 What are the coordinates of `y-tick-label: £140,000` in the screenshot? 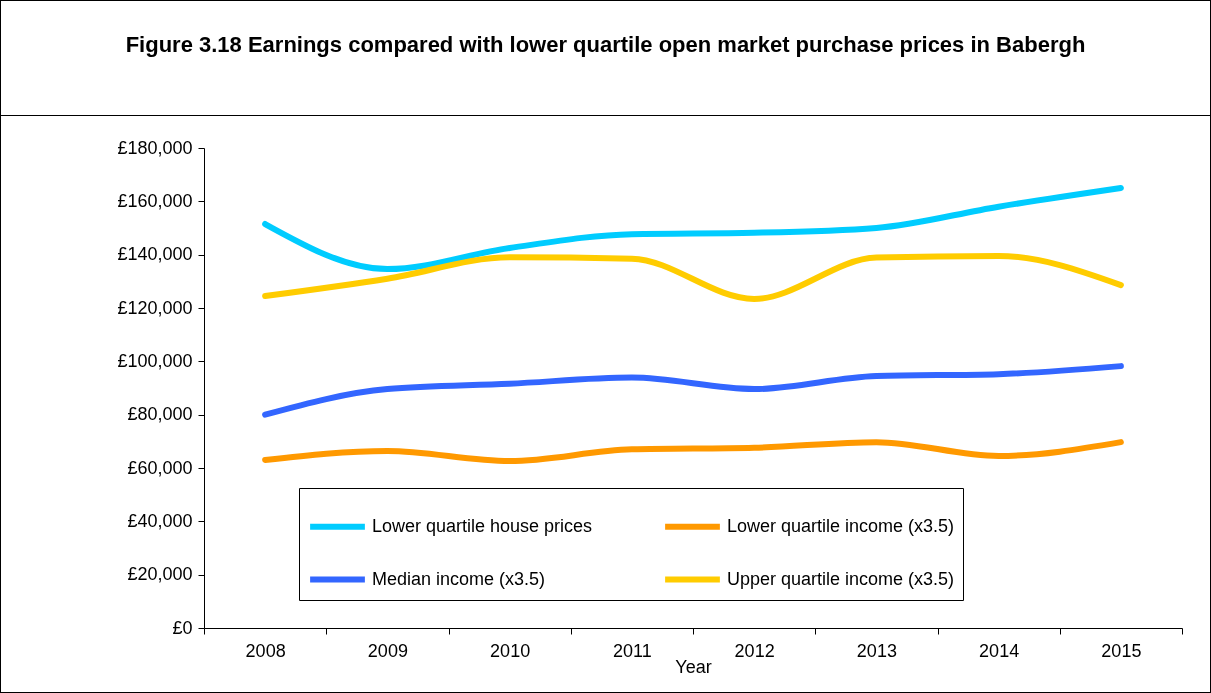 It's located at (155, 254).